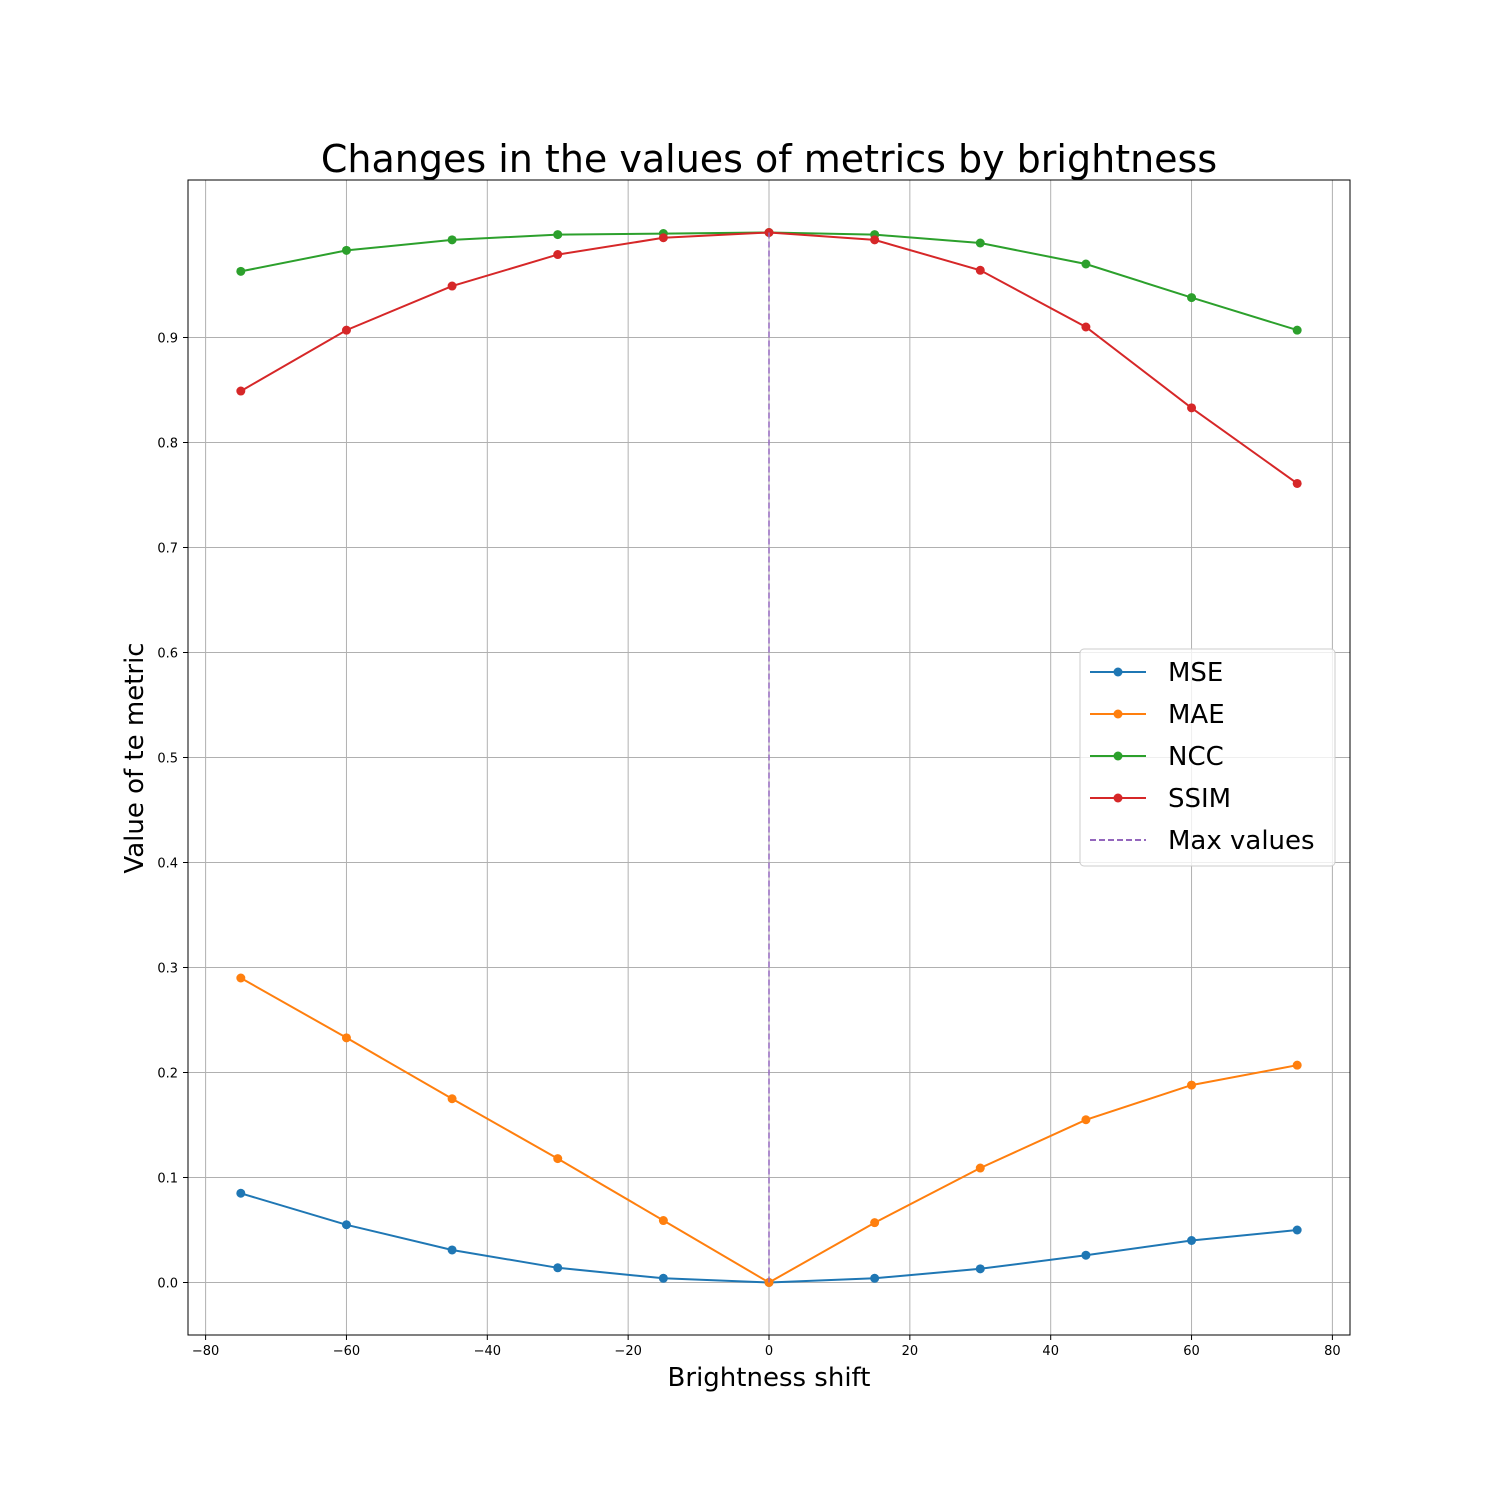 The height and width of the screenshot is (1500, 1500). What do you see at coordinates (1191, 1351) in the screenshot?
I see `x-tick-label: 60` at bounding box center [1191, 1351].